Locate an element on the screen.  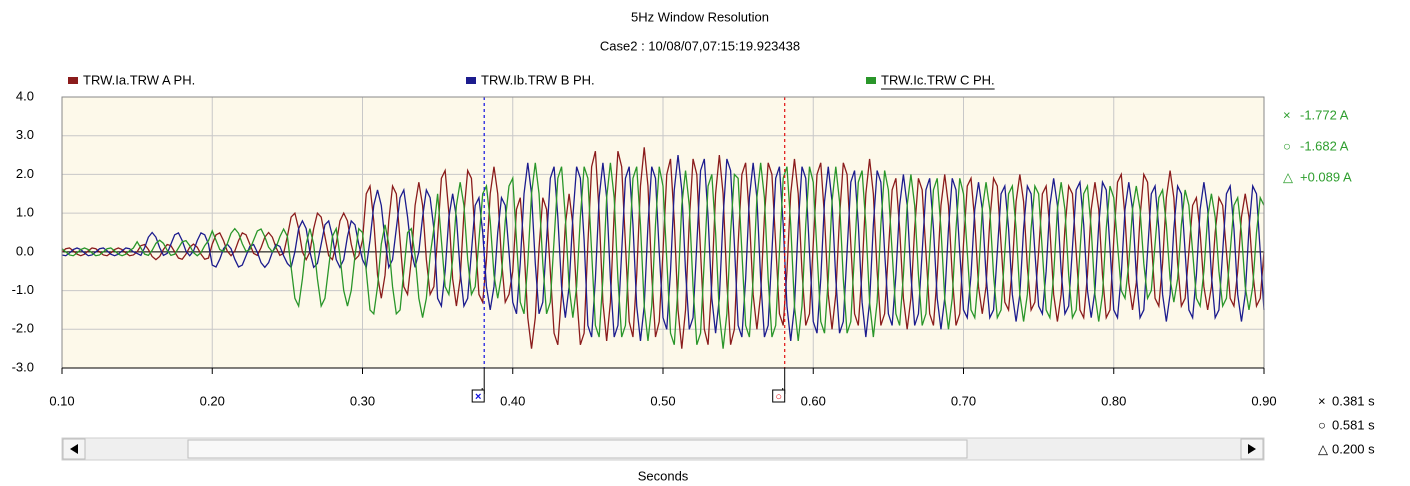
reading-value: -1.682 A is located at coordinates (1324, 145).